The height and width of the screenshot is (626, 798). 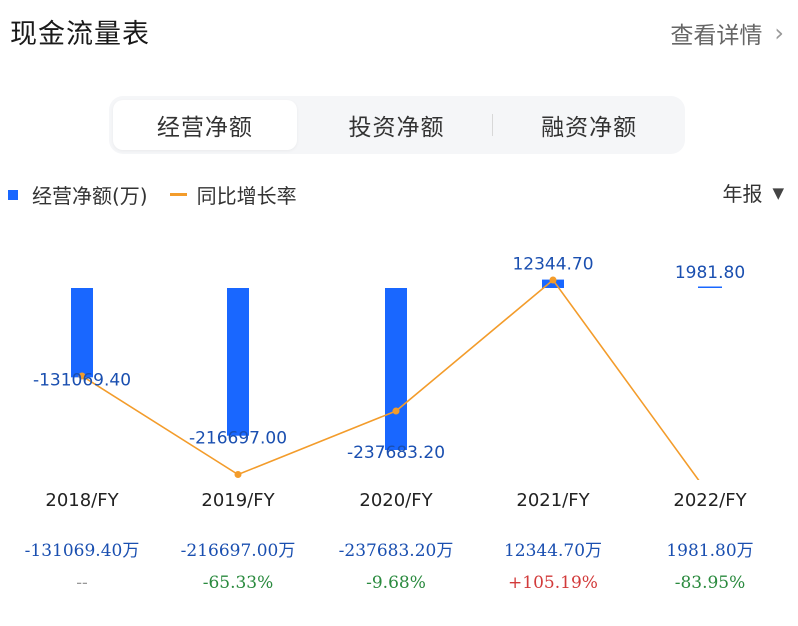 I want to click on view-details-label: 查看详情, so click(x=716, y=36).